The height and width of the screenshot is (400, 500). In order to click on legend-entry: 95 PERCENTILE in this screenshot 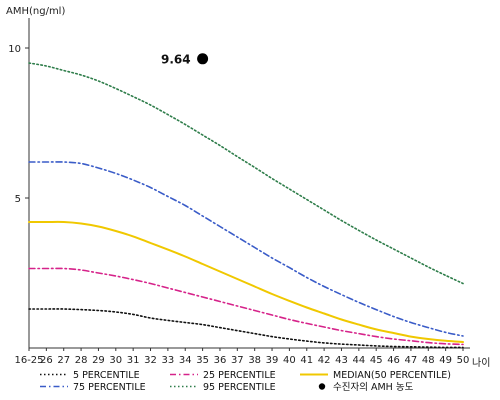, I will do `click(239, 387)`.